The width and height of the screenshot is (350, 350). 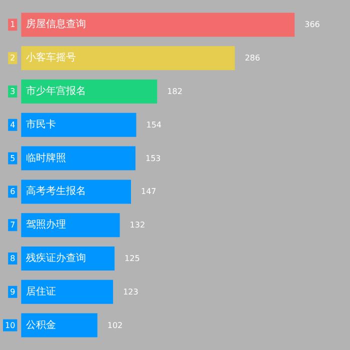 What do you see at coordinates (30, 325) in the screenshot?
I see `category-label: 10 公积金` at bounding box center [30, 325].